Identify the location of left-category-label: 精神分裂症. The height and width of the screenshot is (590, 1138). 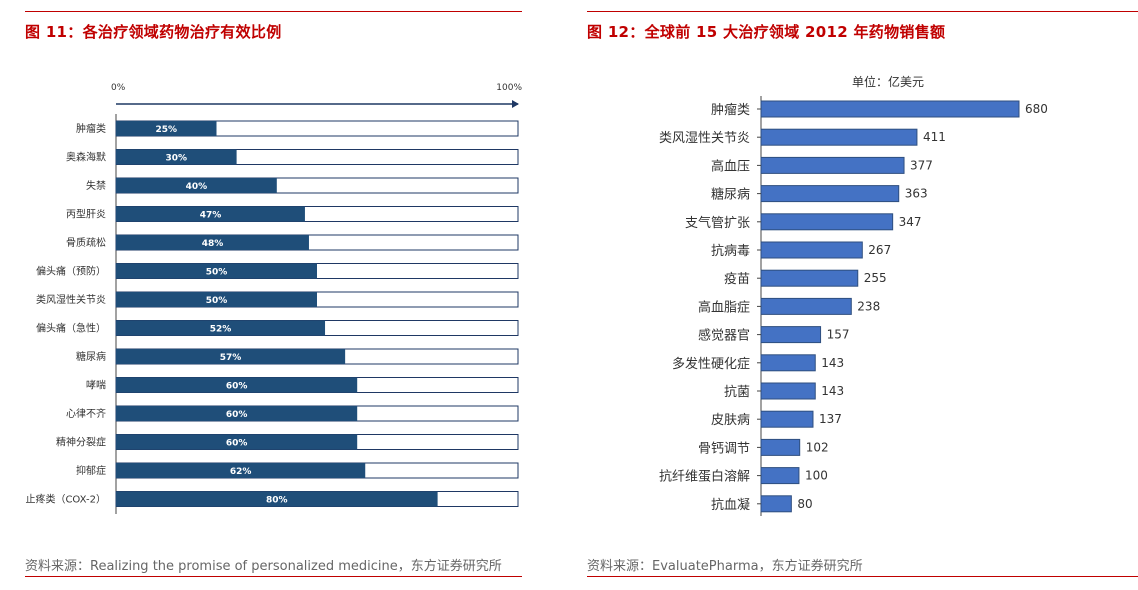
(81, 442).